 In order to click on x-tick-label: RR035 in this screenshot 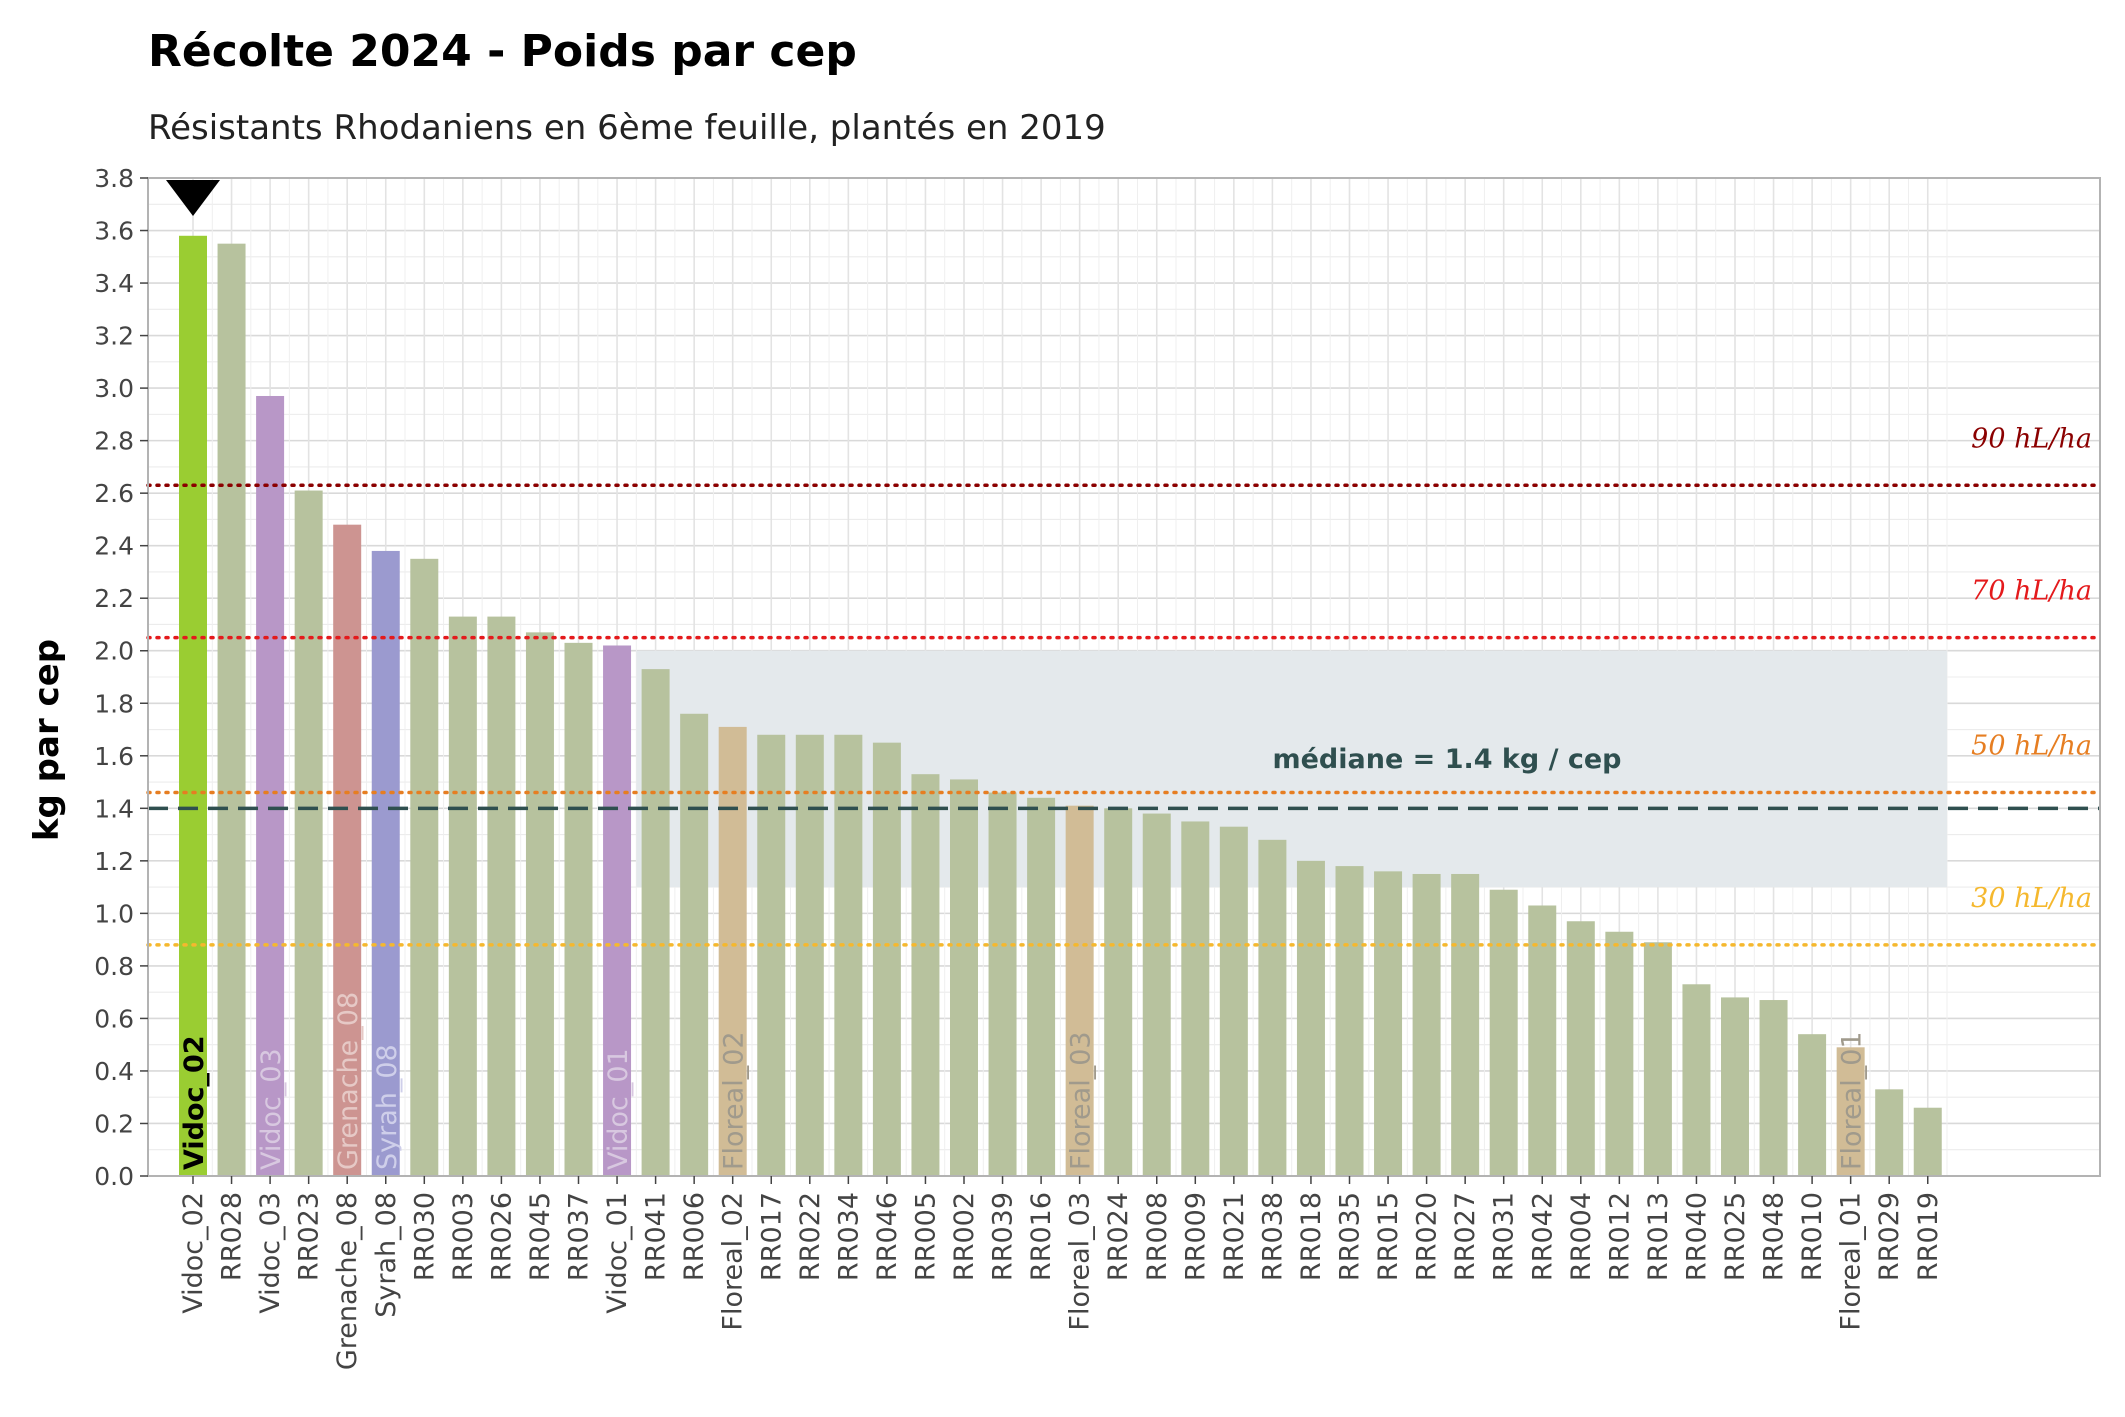, I will do `click(1350, 1236)`.